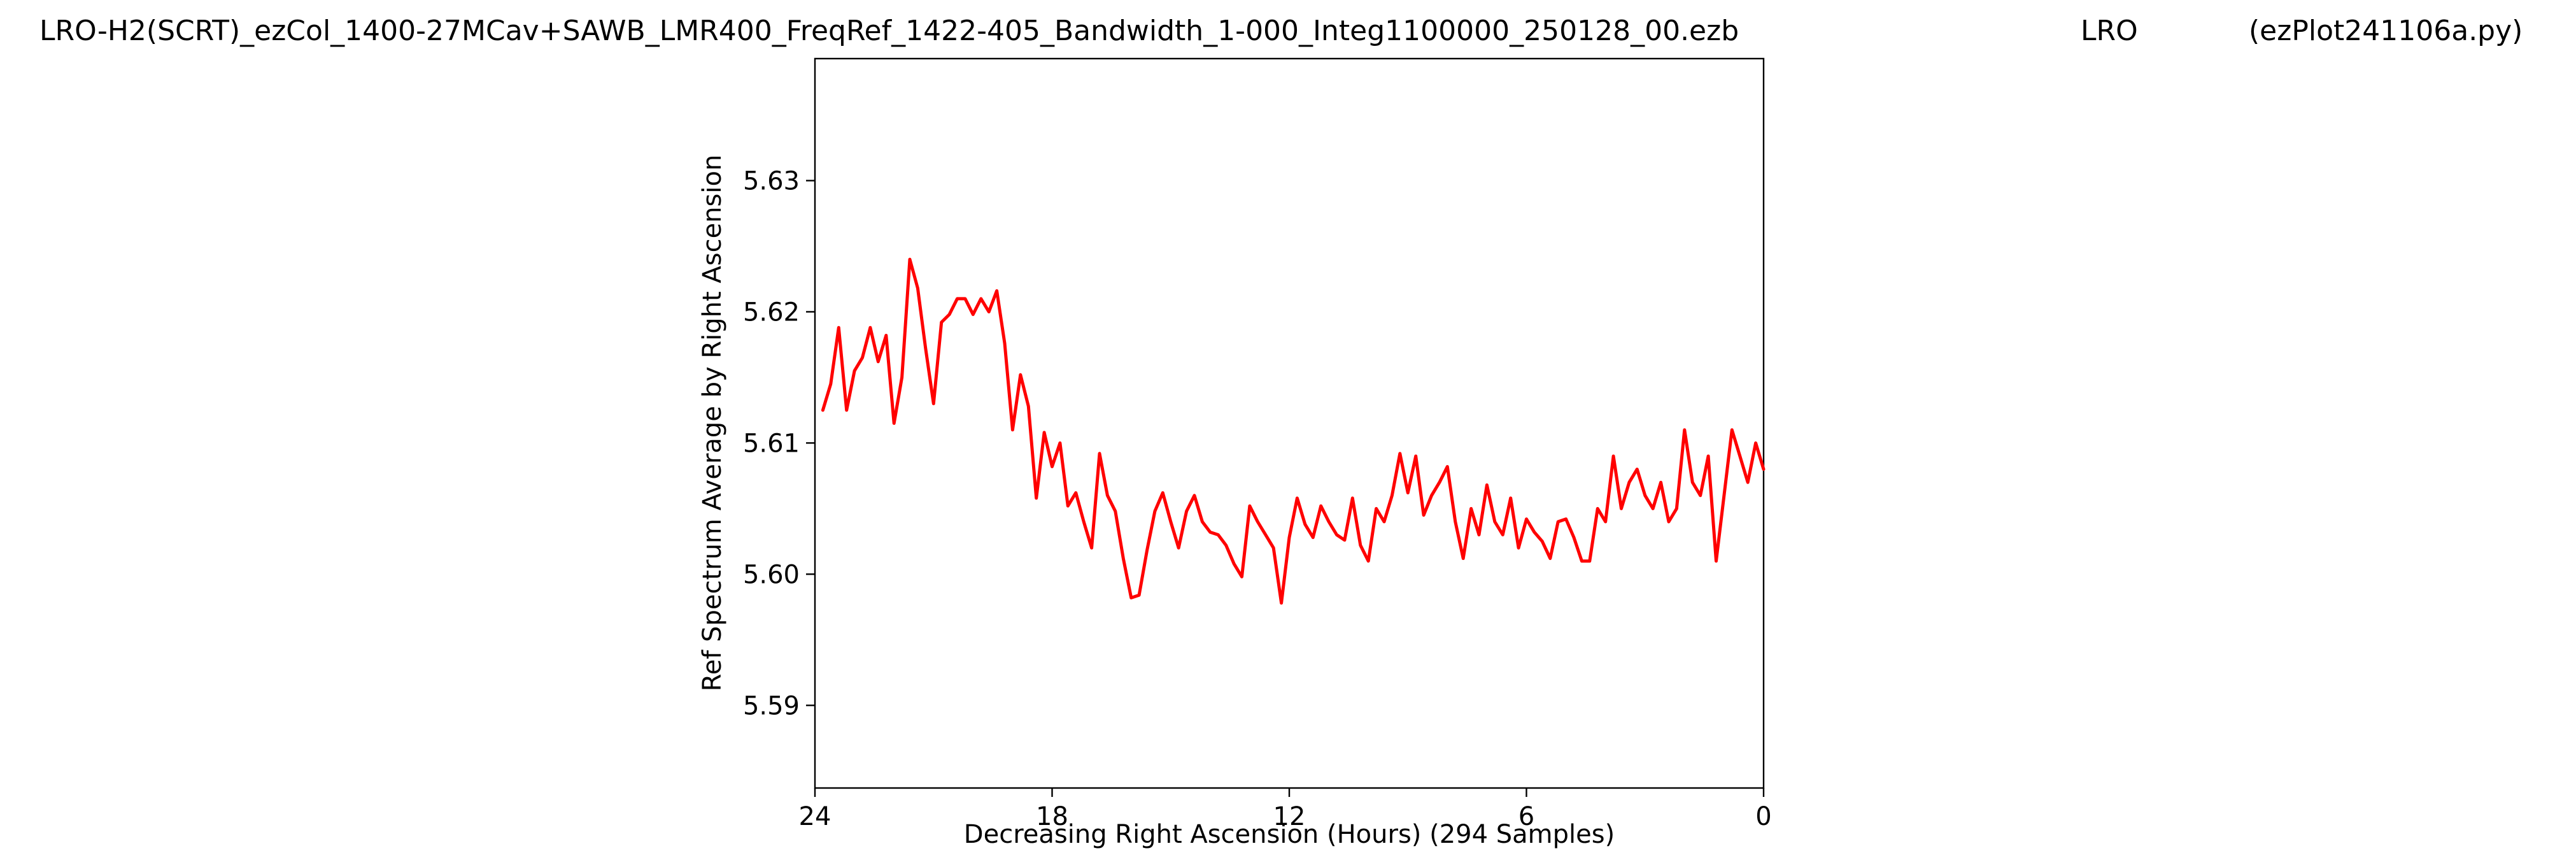  I want to click on x-tick-label: 0, so click(1763, 816).